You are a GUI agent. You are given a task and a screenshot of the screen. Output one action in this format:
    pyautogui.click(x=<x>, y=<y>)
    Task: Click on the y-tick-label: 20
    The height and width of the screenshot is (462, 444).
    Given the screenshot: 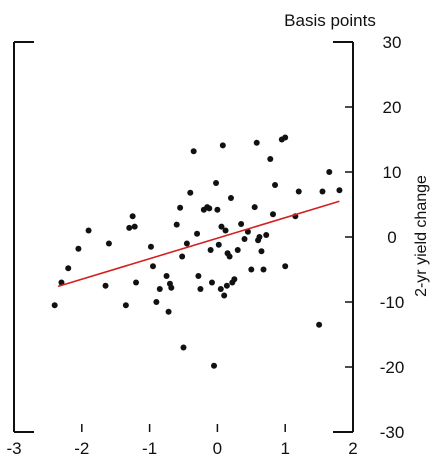 What is the action you would take?
    pyautogui.click(x=392, y=107)
    